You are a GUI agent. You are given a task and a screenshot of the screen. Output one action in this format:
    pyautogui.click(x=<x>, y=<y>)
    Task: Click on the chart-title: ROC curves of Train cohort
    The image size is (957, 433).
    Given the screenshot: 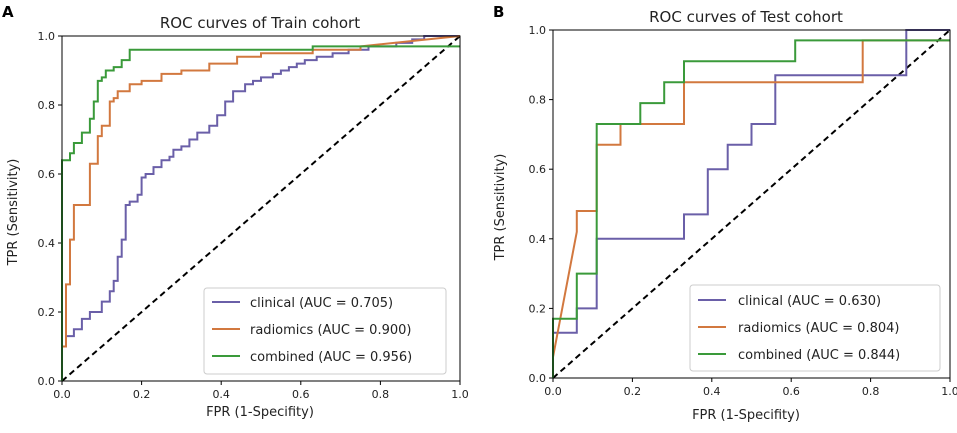 What is the action you would take?
    pyautogui.click(x=260, y=23)
    